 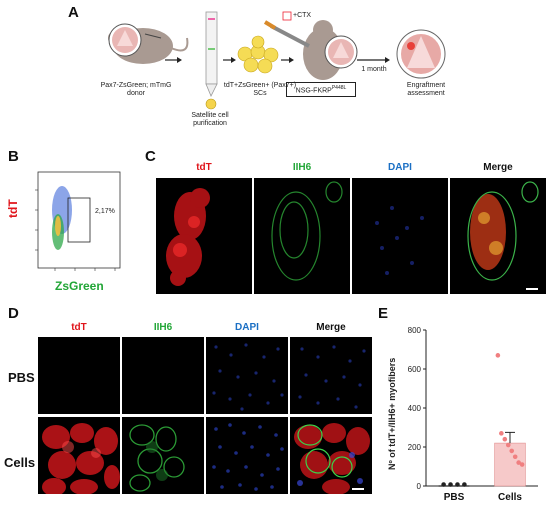 What do you see at coordinates (339, 88) in the screenshot?
I see `recipient-superscript: P448L` at bounding box center [339, 88].